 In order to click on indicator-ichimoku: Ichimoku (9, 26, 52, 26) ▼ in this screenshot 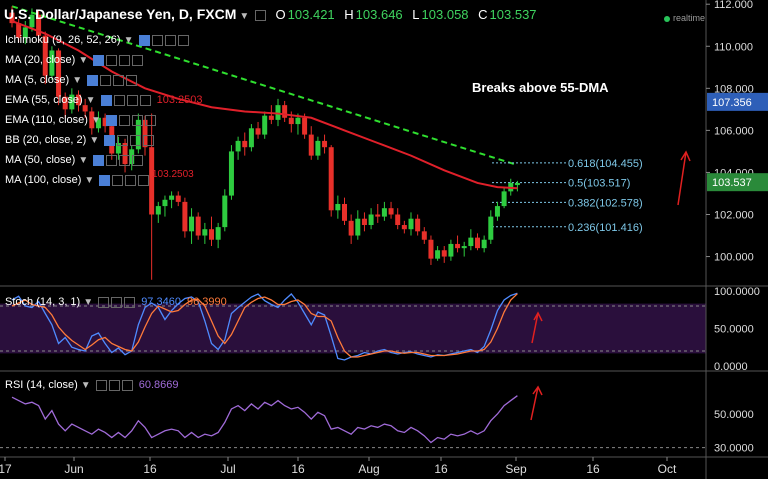, I will do `click(97, 40)`.